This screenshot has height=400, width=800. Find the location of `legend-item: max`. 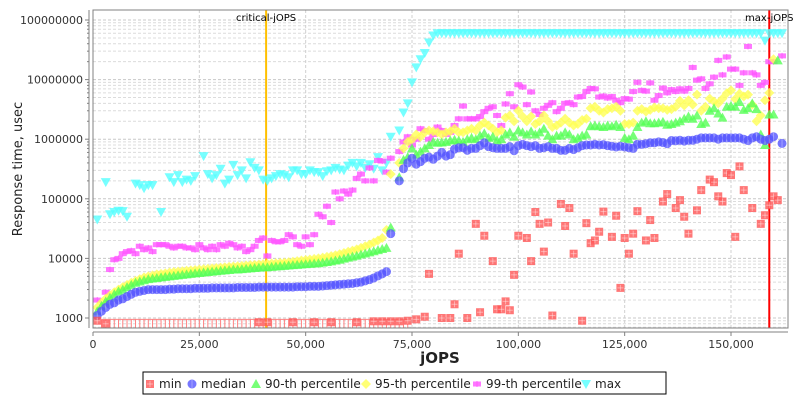

legend-item: max is located at coordinates (601, 384).